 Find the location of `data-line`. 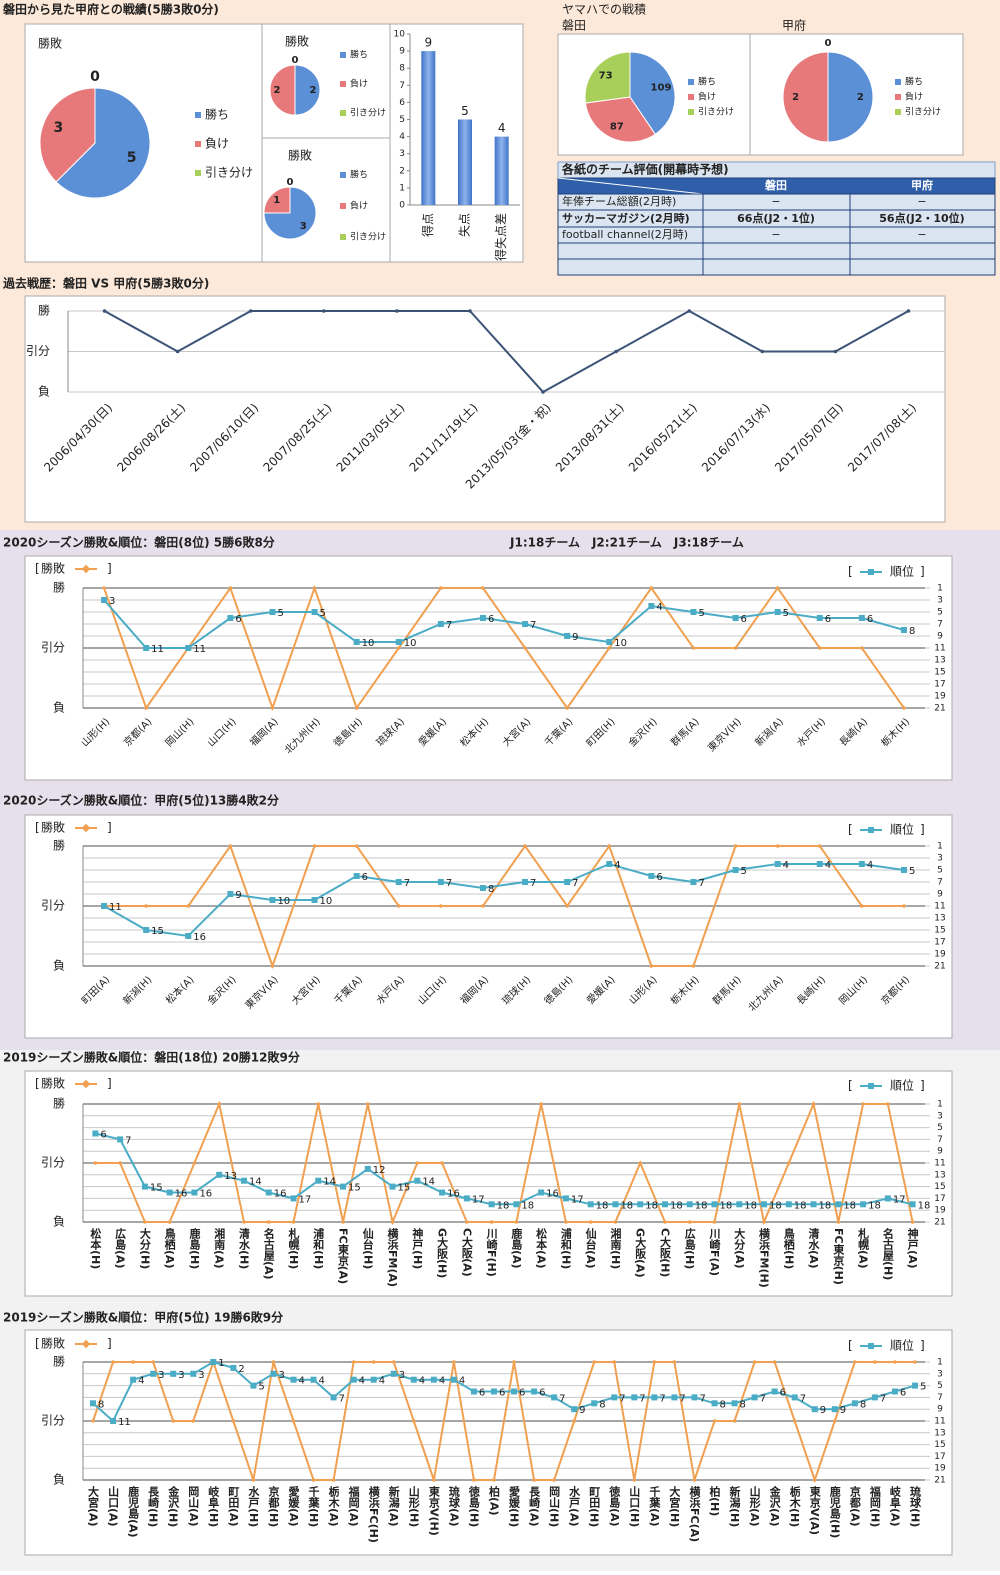

data-line is located at coordinates (504, 624).